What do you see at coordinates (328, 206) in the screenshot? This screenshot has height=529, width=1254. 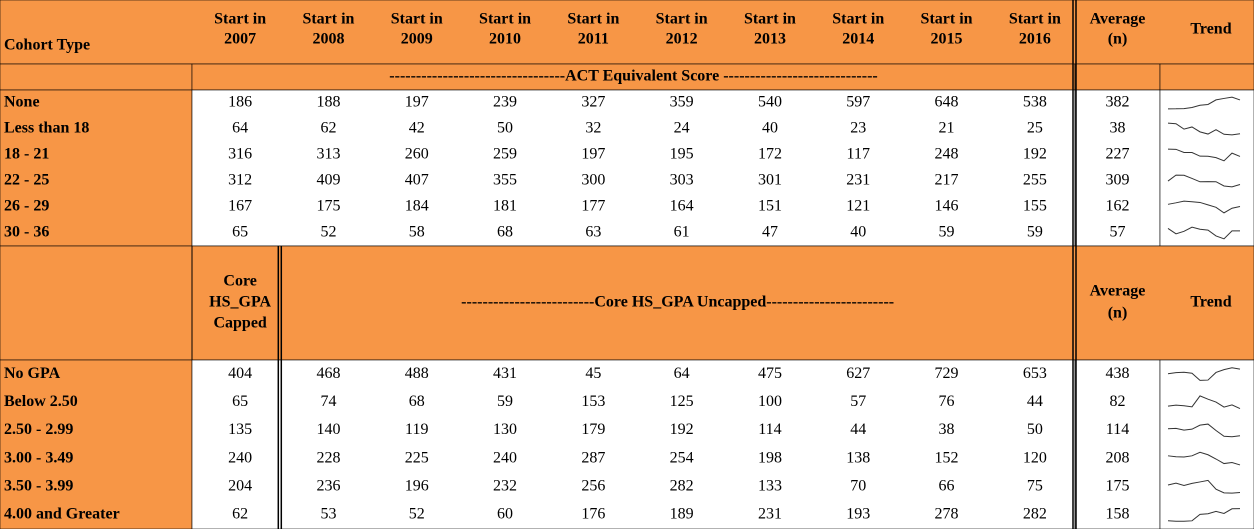 I see `cell-value: 175` at bounding box center [328, 206].